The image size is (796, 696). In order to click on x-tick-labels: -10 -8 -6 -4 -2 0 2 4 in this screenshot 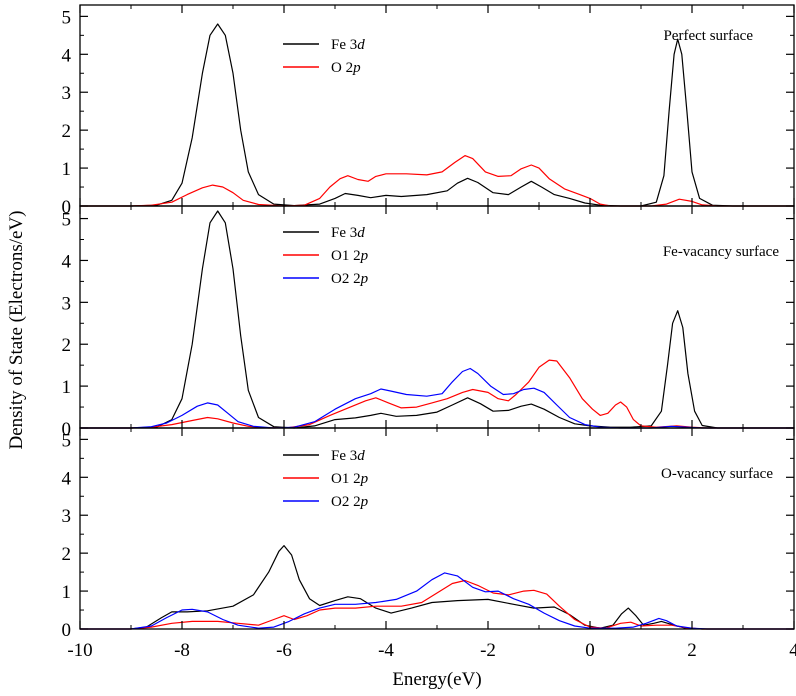, I will do `click(431, 650)`.